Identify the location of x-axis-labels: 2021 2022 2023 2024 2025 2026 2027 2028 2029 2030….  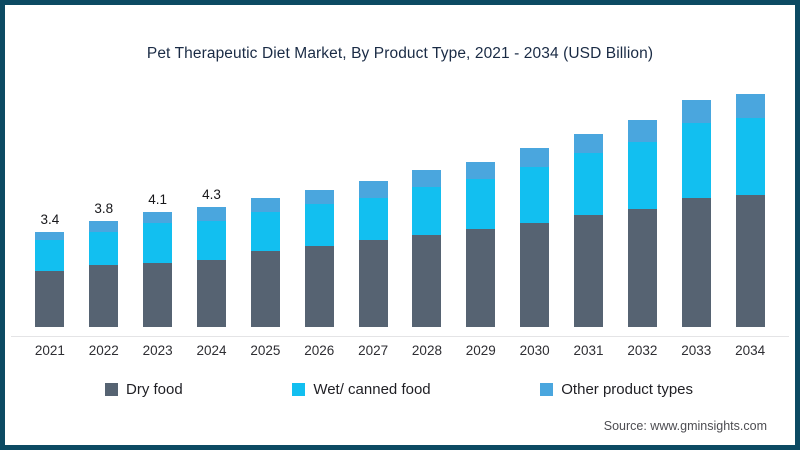
(400, 350).